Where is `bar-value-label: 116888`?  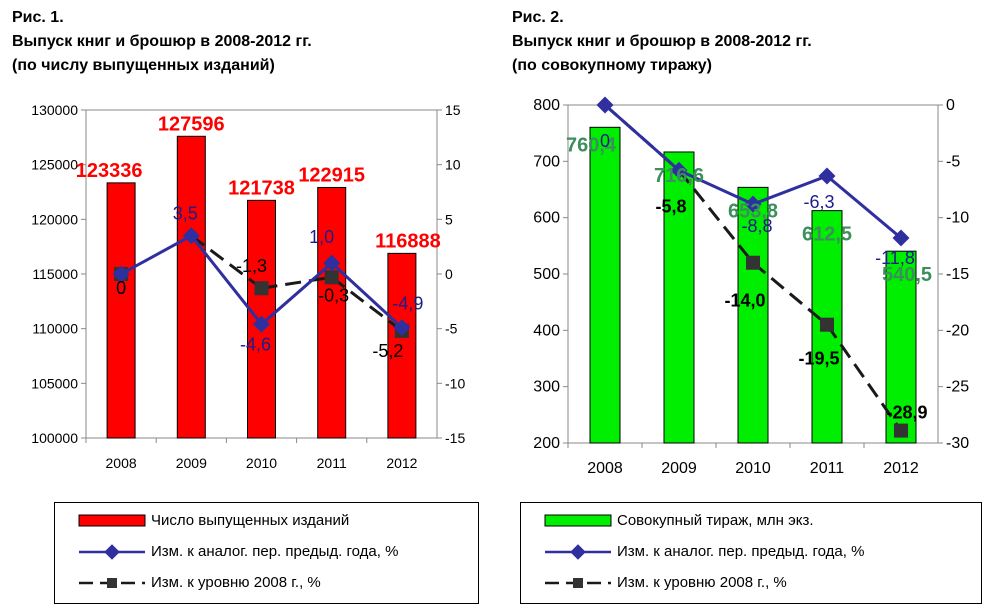 bar-value-label: 116888 is located at coordinates (408, 241).